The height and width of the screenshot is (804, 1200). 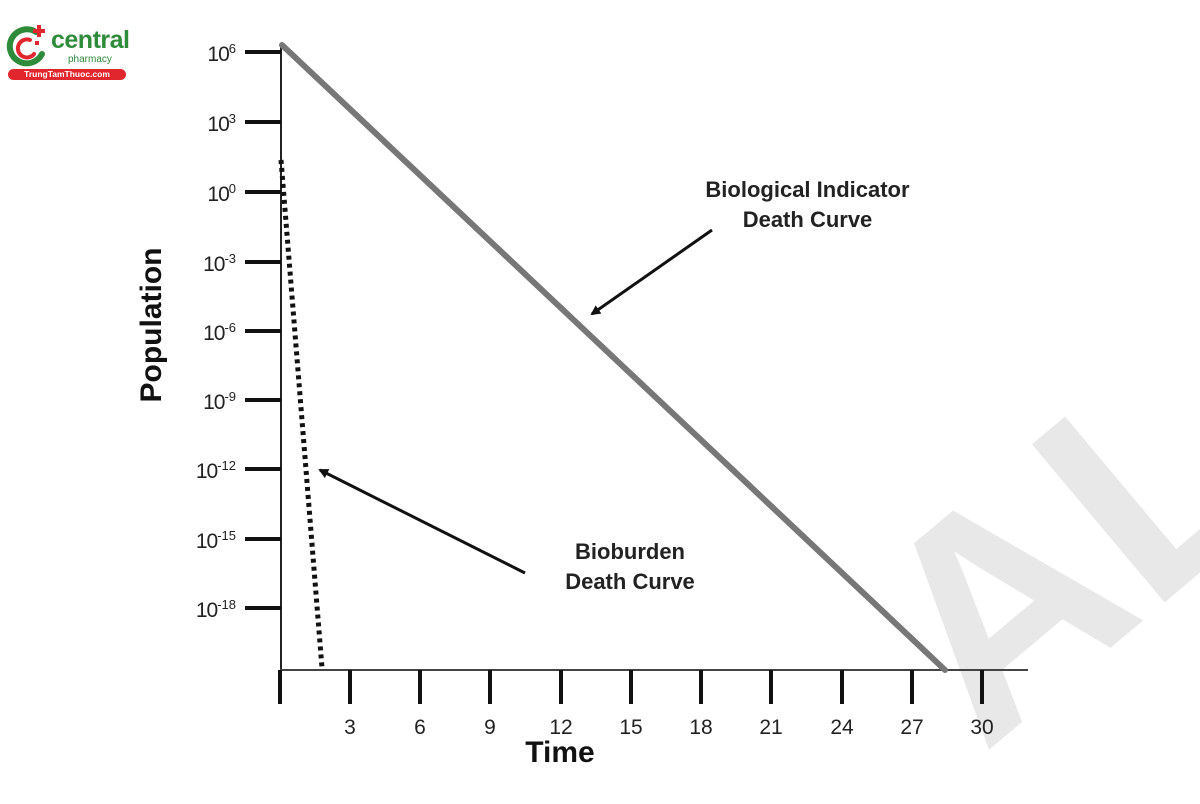 What do you see at coordinates (422, 521) in the screenshot?
I see `bioburden-annotation-arrow` at bounding box center [422, 521].